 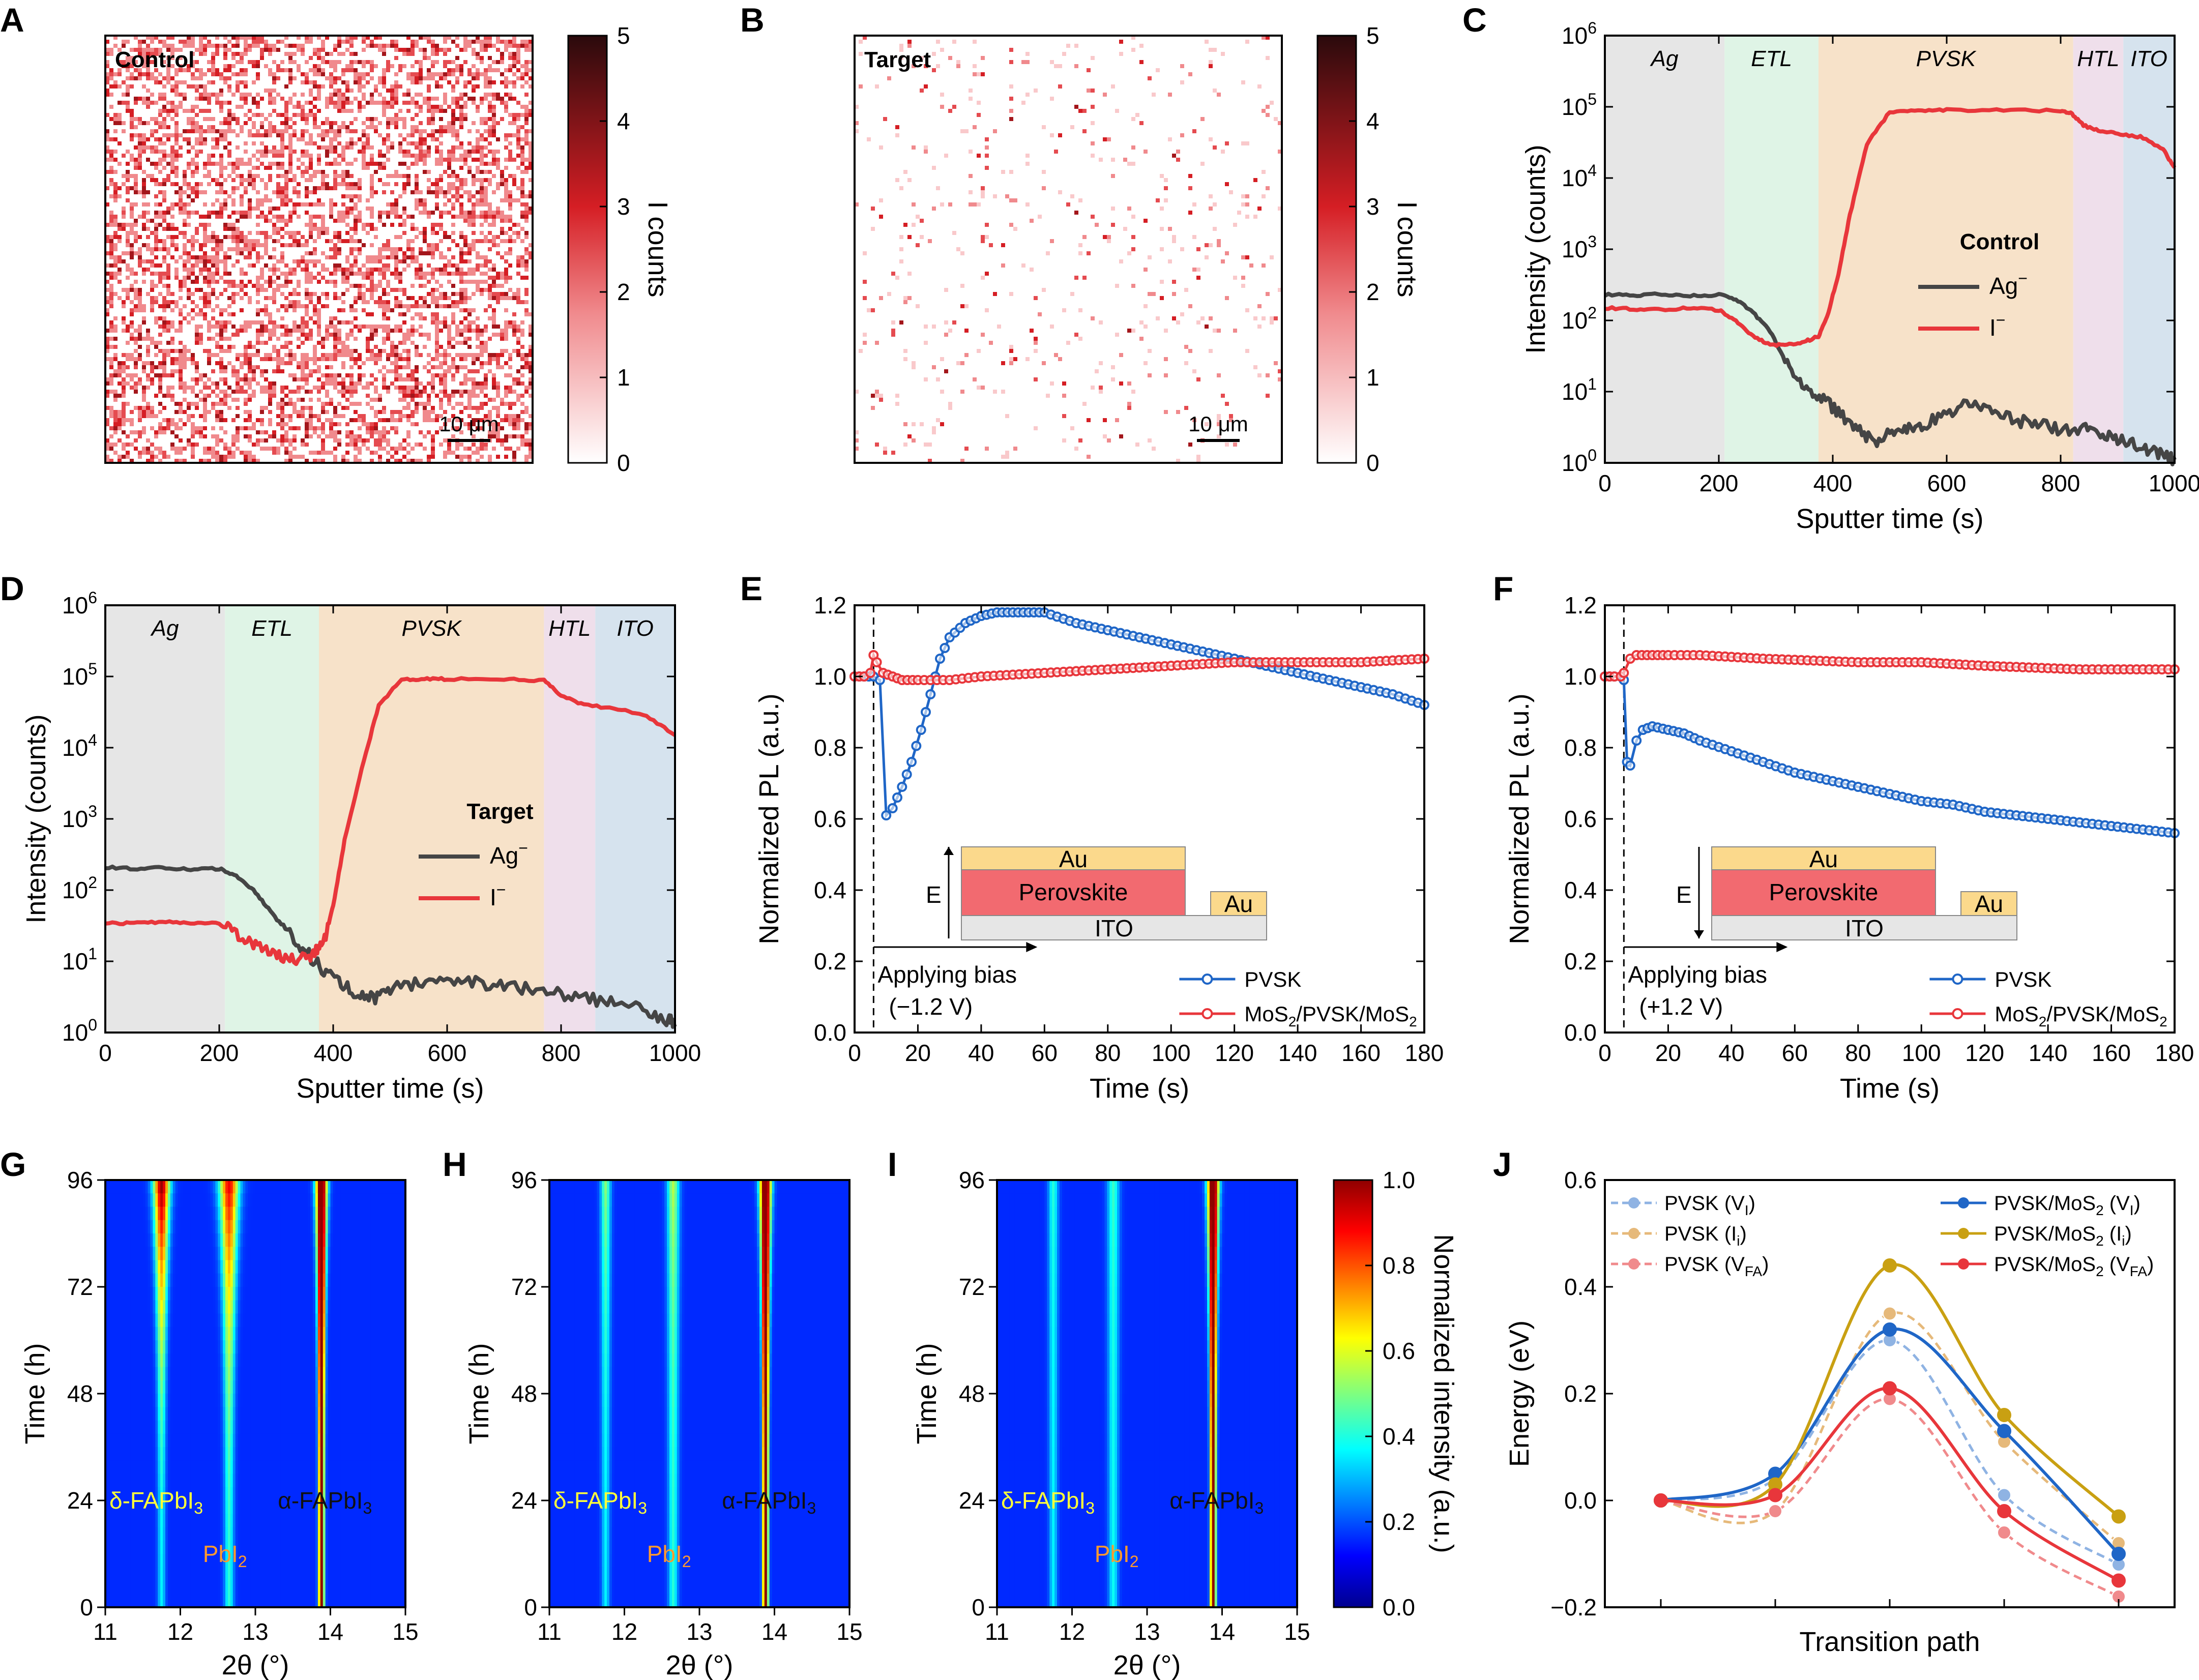 What do you see at coordinates (752, 588) in the screenshot?
I see `panel-label-e: E` at bounding box center [752, 588].